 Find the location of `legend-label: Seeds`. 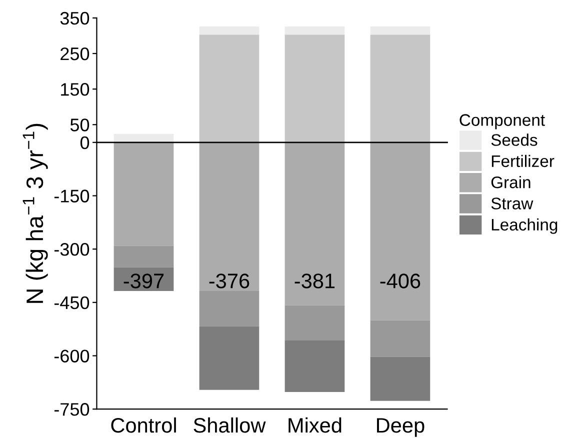

legend-label: Seeds is located at coordinates (514, 140).